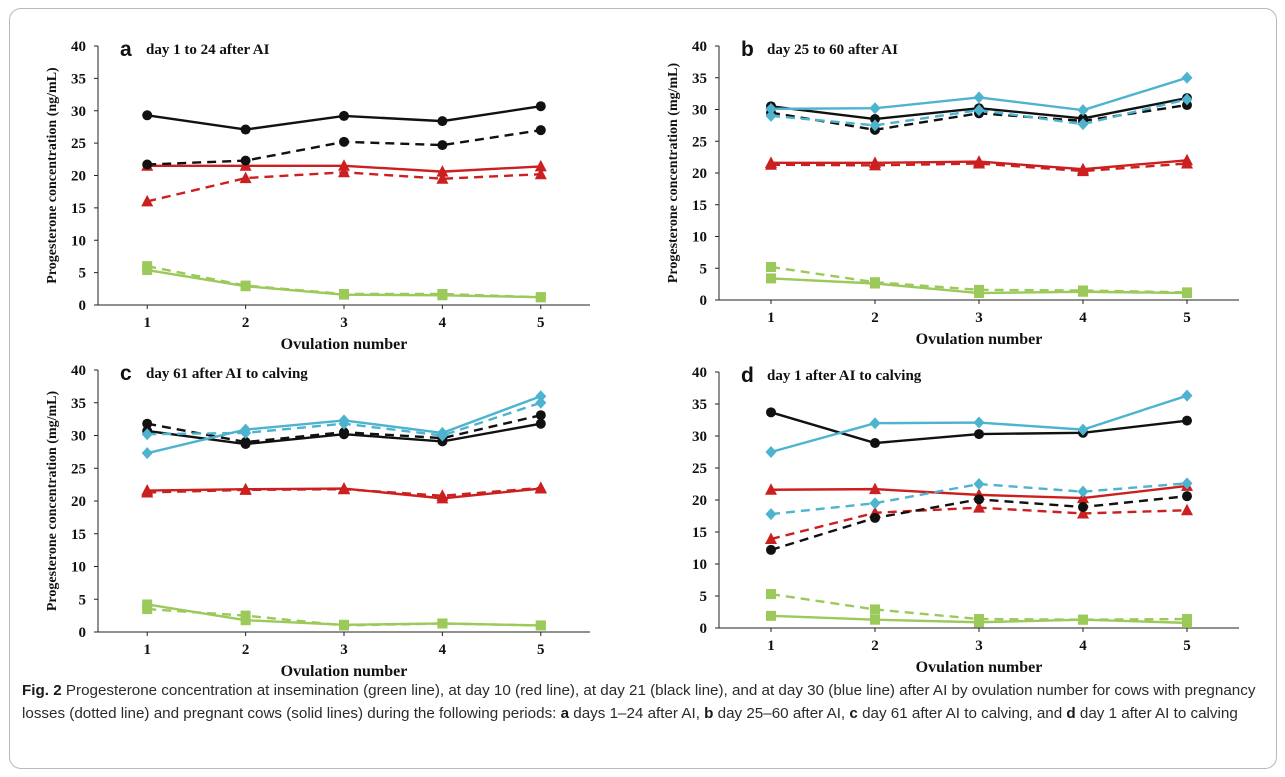 Image resolution: width=1285 pixels, height=777 pixels. Describe the element at coordinates (979, 667) in the screenshot. I see `x-axis-label: Ovulation number` at that location.